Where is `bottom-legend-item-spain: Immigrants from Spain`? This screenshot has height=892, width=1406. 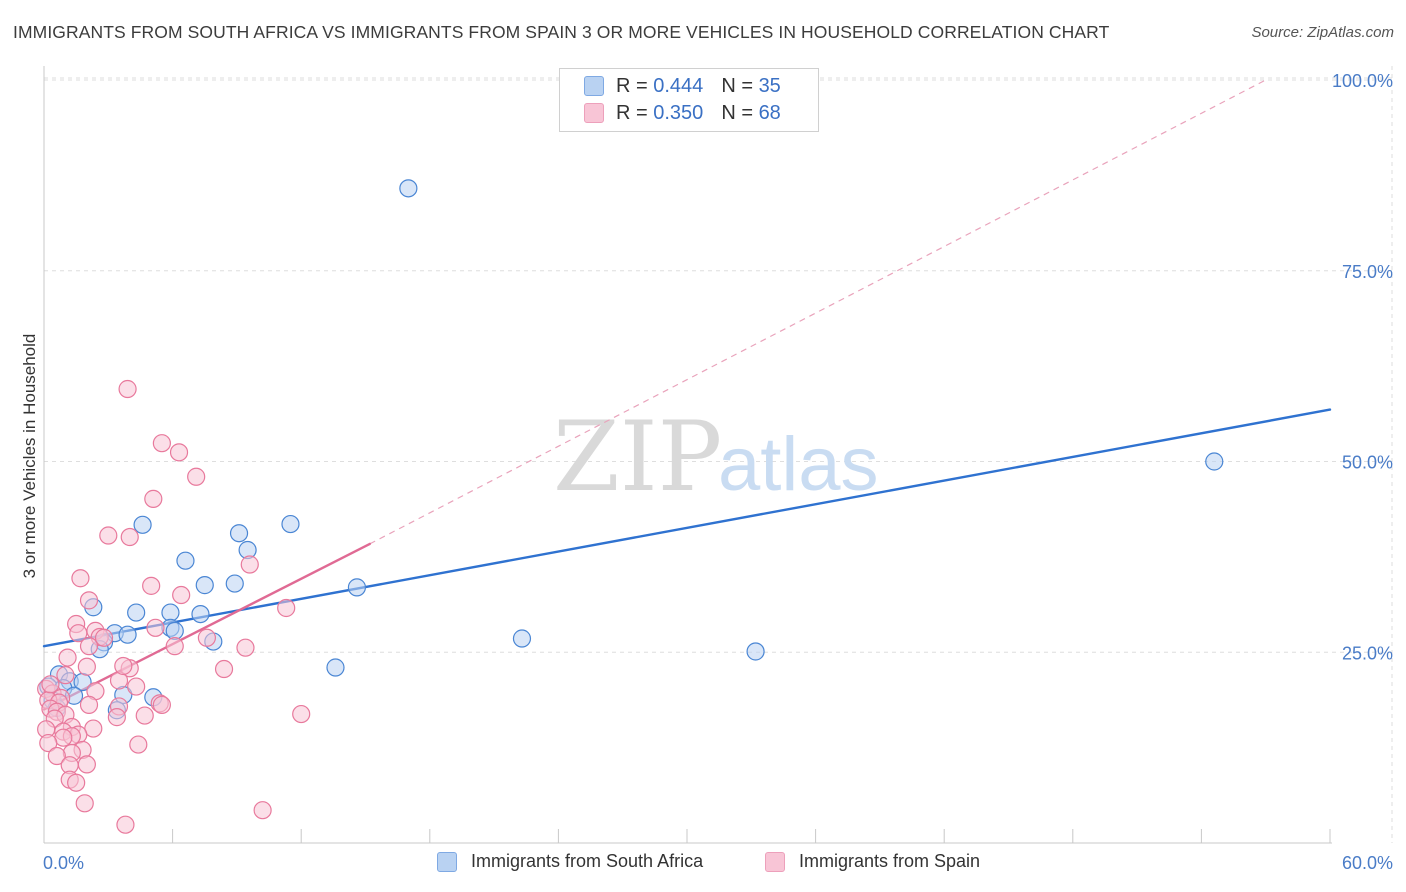 bottom-legend-item-spain: Immigrants from Spain is located at coordinates (872, 861).